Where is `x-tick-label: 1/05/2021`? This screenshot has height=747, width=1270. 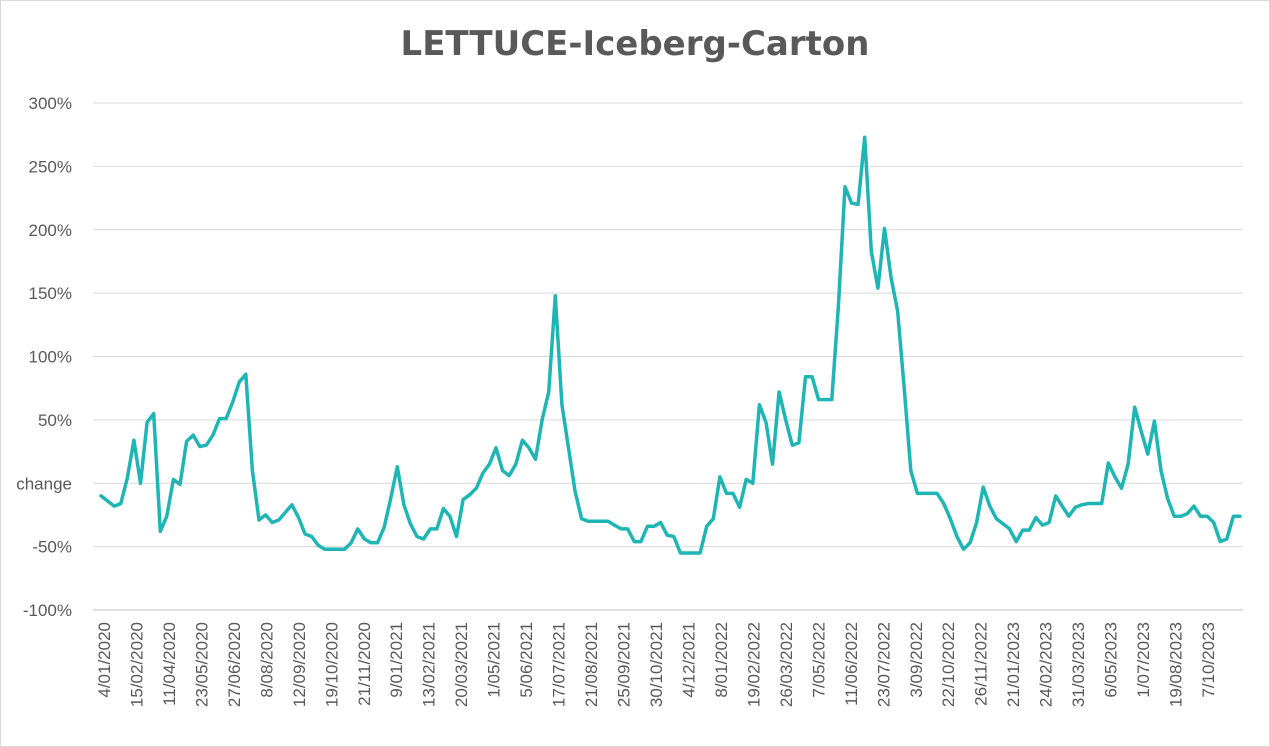 x-tick-label: 1/05/2021 is located at coordinates (494, 660).